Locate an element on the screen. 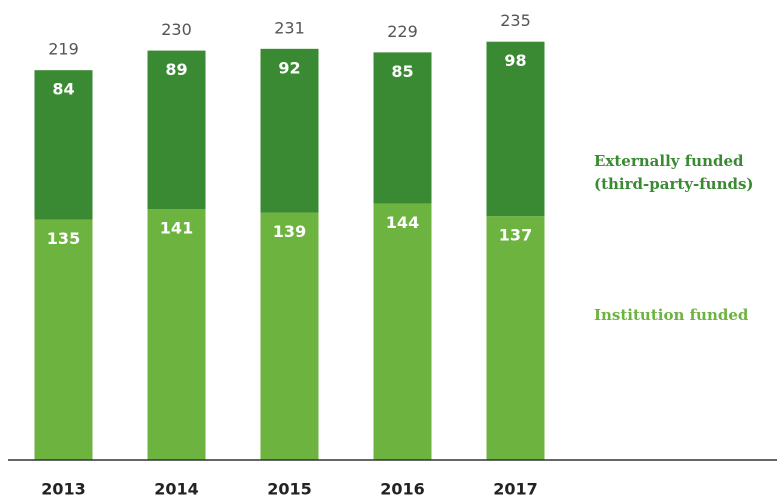 The width and height of the screenshot is (777, 503). x-tick-label: 2013 is located at coordinates (63, 489).